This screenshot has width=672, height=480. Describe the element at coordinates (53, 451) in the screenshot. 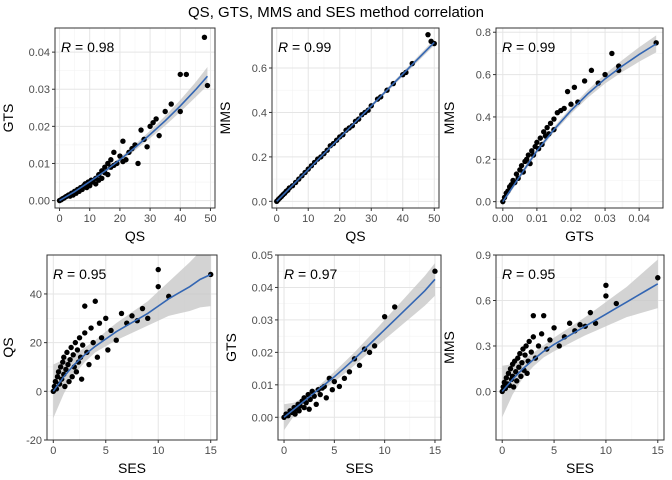

I see `x-tick-label: 0` at that location.